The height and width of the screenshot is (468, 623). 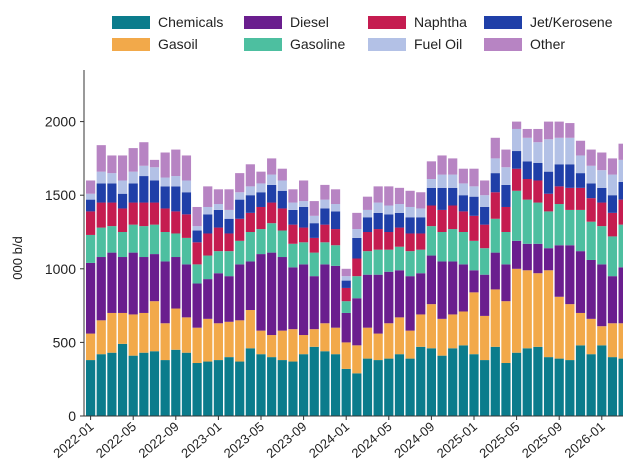 I want to click on x-tick-label: 2022-05, so click(x=116, y=440).